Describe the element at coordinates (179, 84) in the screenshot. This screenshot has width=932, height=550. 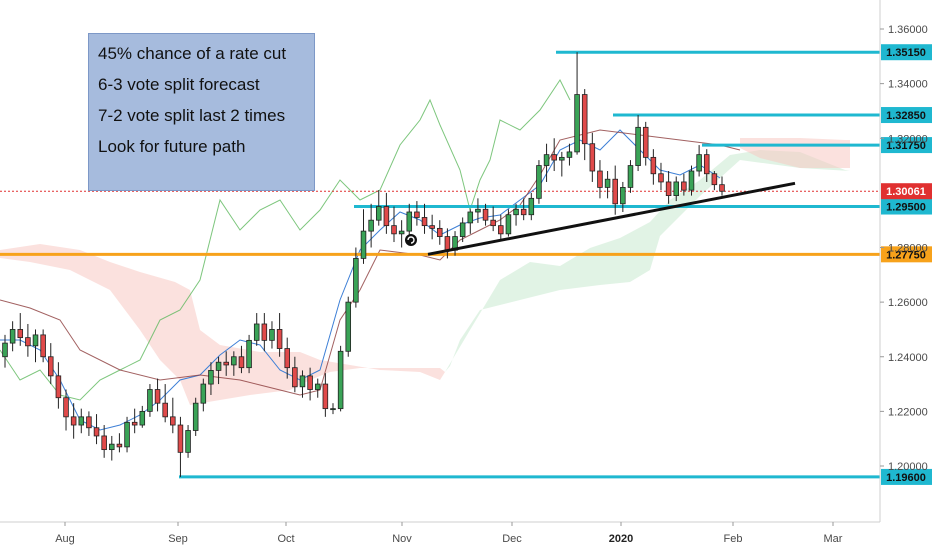
I see `note-line: 6-3 vote split forecast` at that location.